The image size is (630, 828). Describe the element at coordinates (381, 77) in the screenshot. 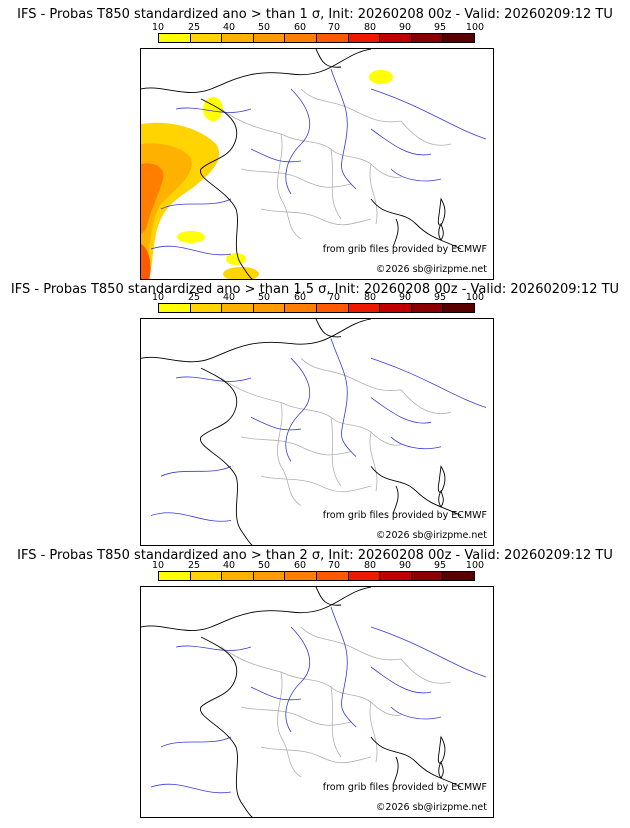

I see `anomaly-area-north` at that location.